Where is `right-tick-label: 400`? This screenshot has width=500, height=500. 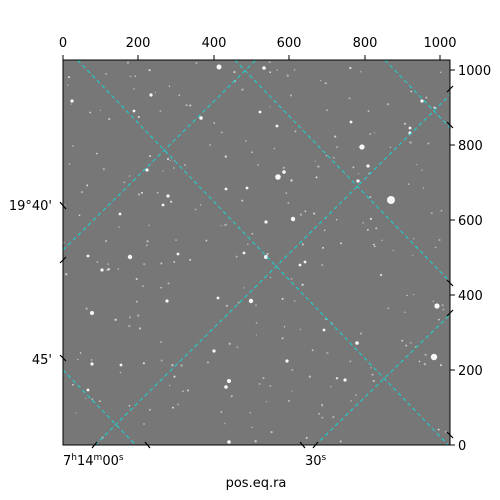 right-tick-label: 400 is located at coordinates (470, 296).